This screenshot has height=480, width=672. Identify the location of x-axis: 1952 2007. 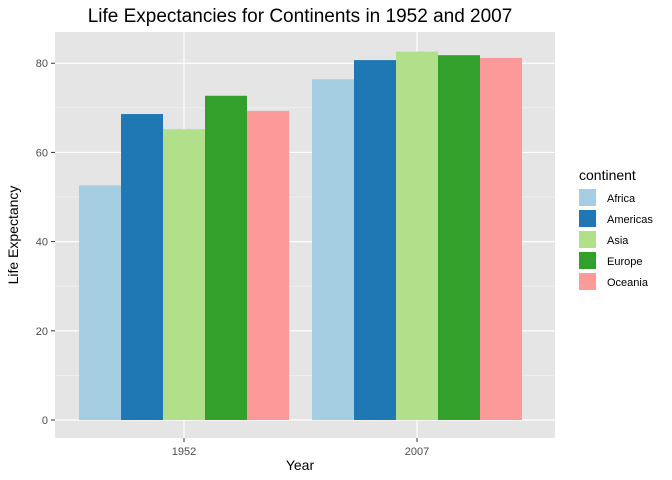
(300, 448).